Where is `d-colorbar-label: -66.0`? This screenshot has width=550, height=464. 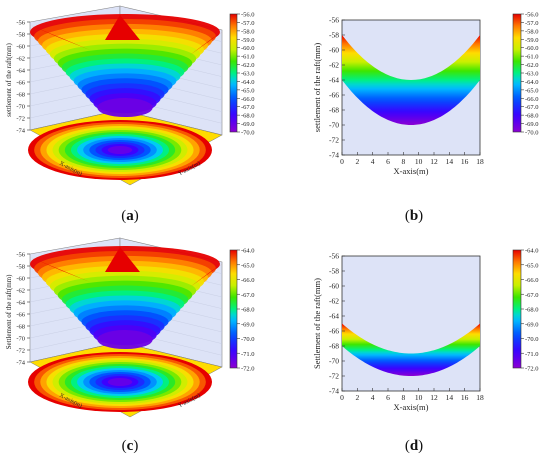
d-colorbar-label: -66.0 is located at coordinates (532, 280).